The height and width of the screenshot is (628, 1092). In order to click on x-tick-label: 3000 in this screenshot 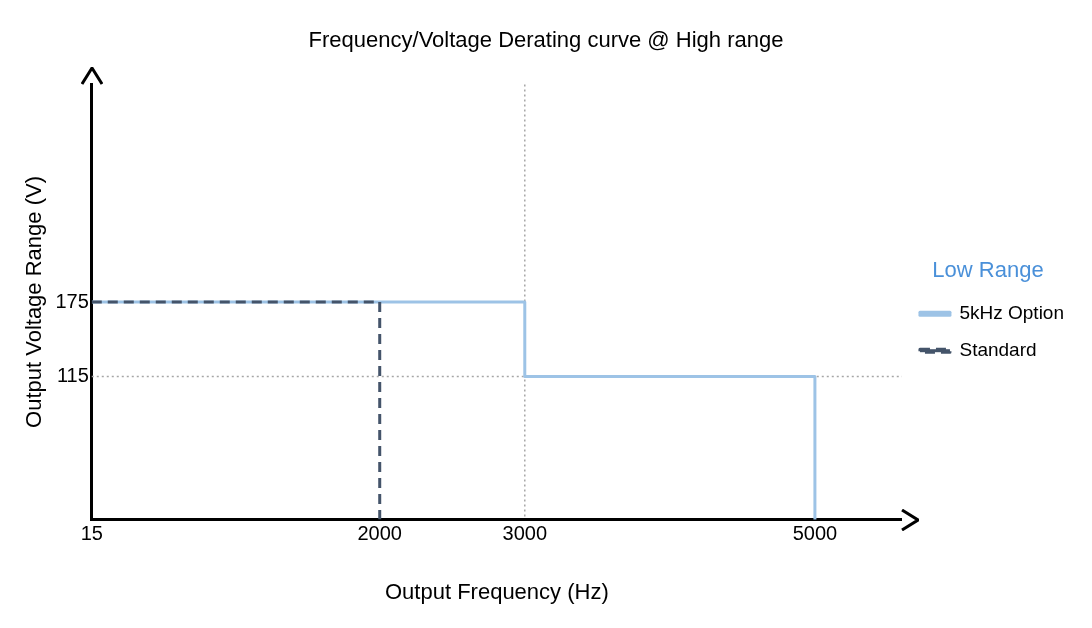, I will do `click(525, 533)`.